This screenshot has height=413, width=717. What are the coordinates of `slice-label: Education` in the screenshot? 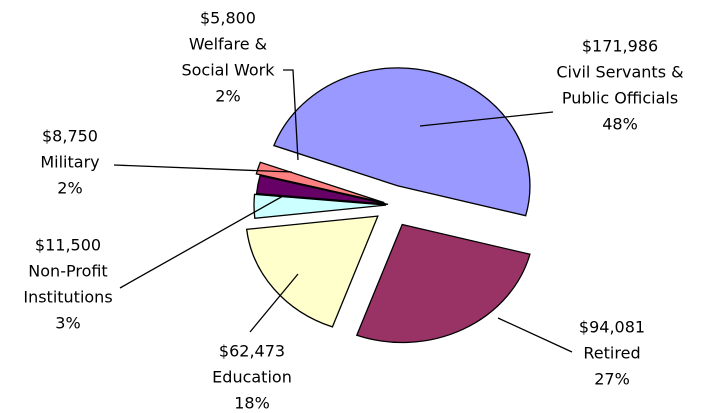 It's located at (252, 377).